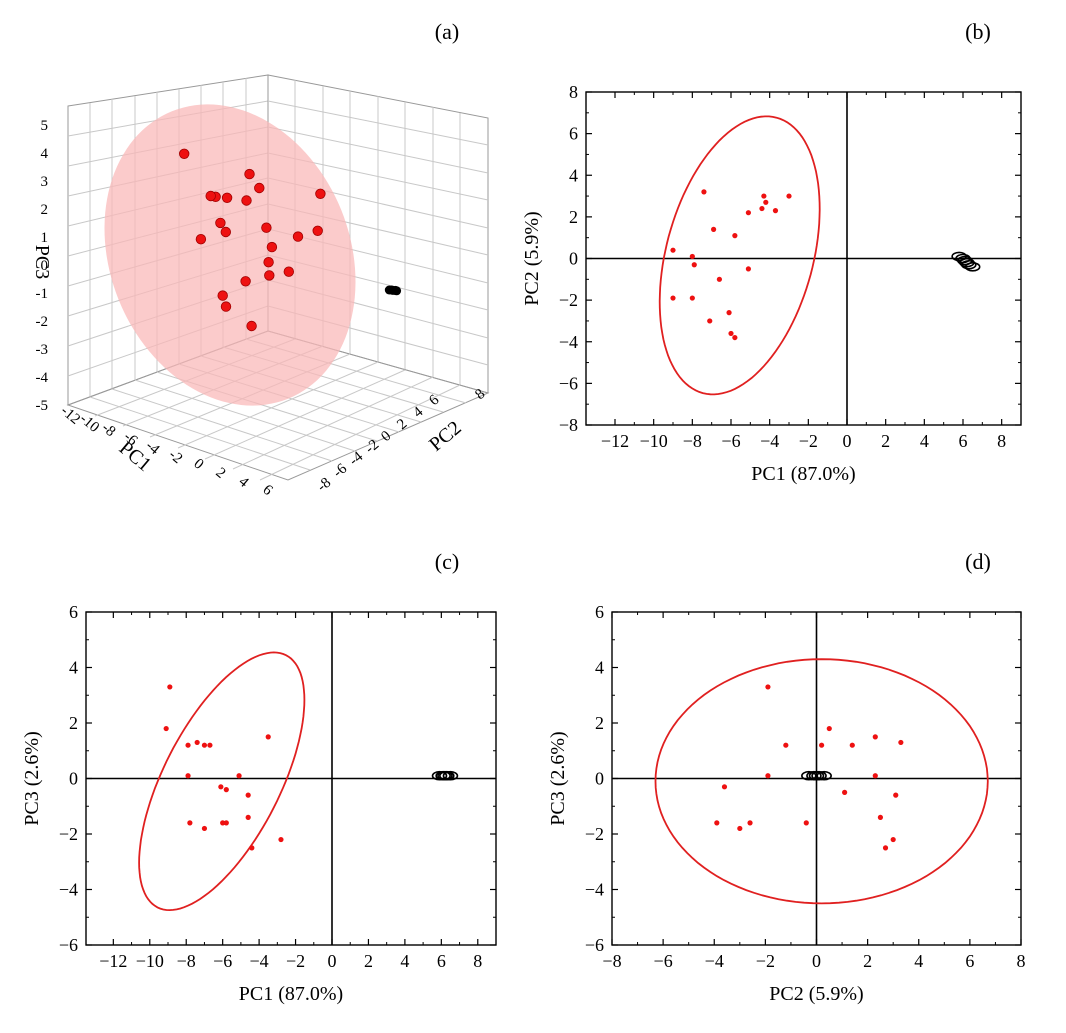 Image resolution: width=1066 pixels, height=1033 pixels. What do you see at coordinates (599, 612) in the screenshot?
I see `y-tick-label: 6` at bounding box center [599, 612].